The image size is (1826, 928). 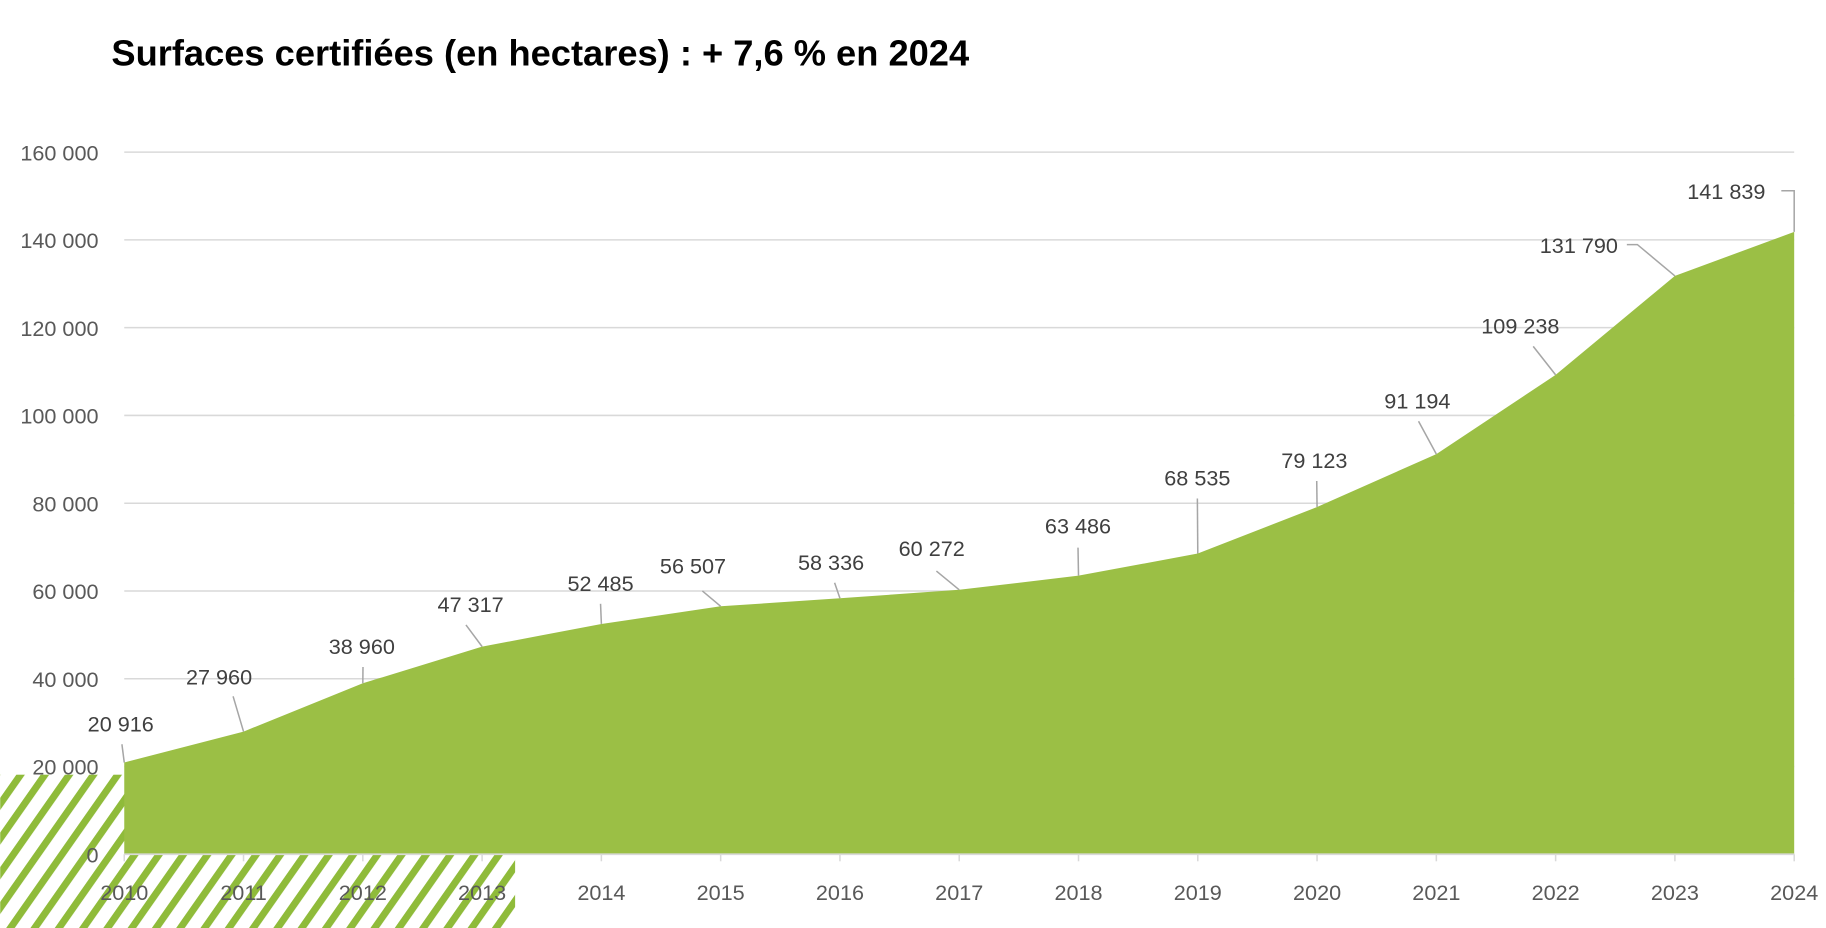 I want to click on y-tick-label: 40 000, so click(x=65, y=679).